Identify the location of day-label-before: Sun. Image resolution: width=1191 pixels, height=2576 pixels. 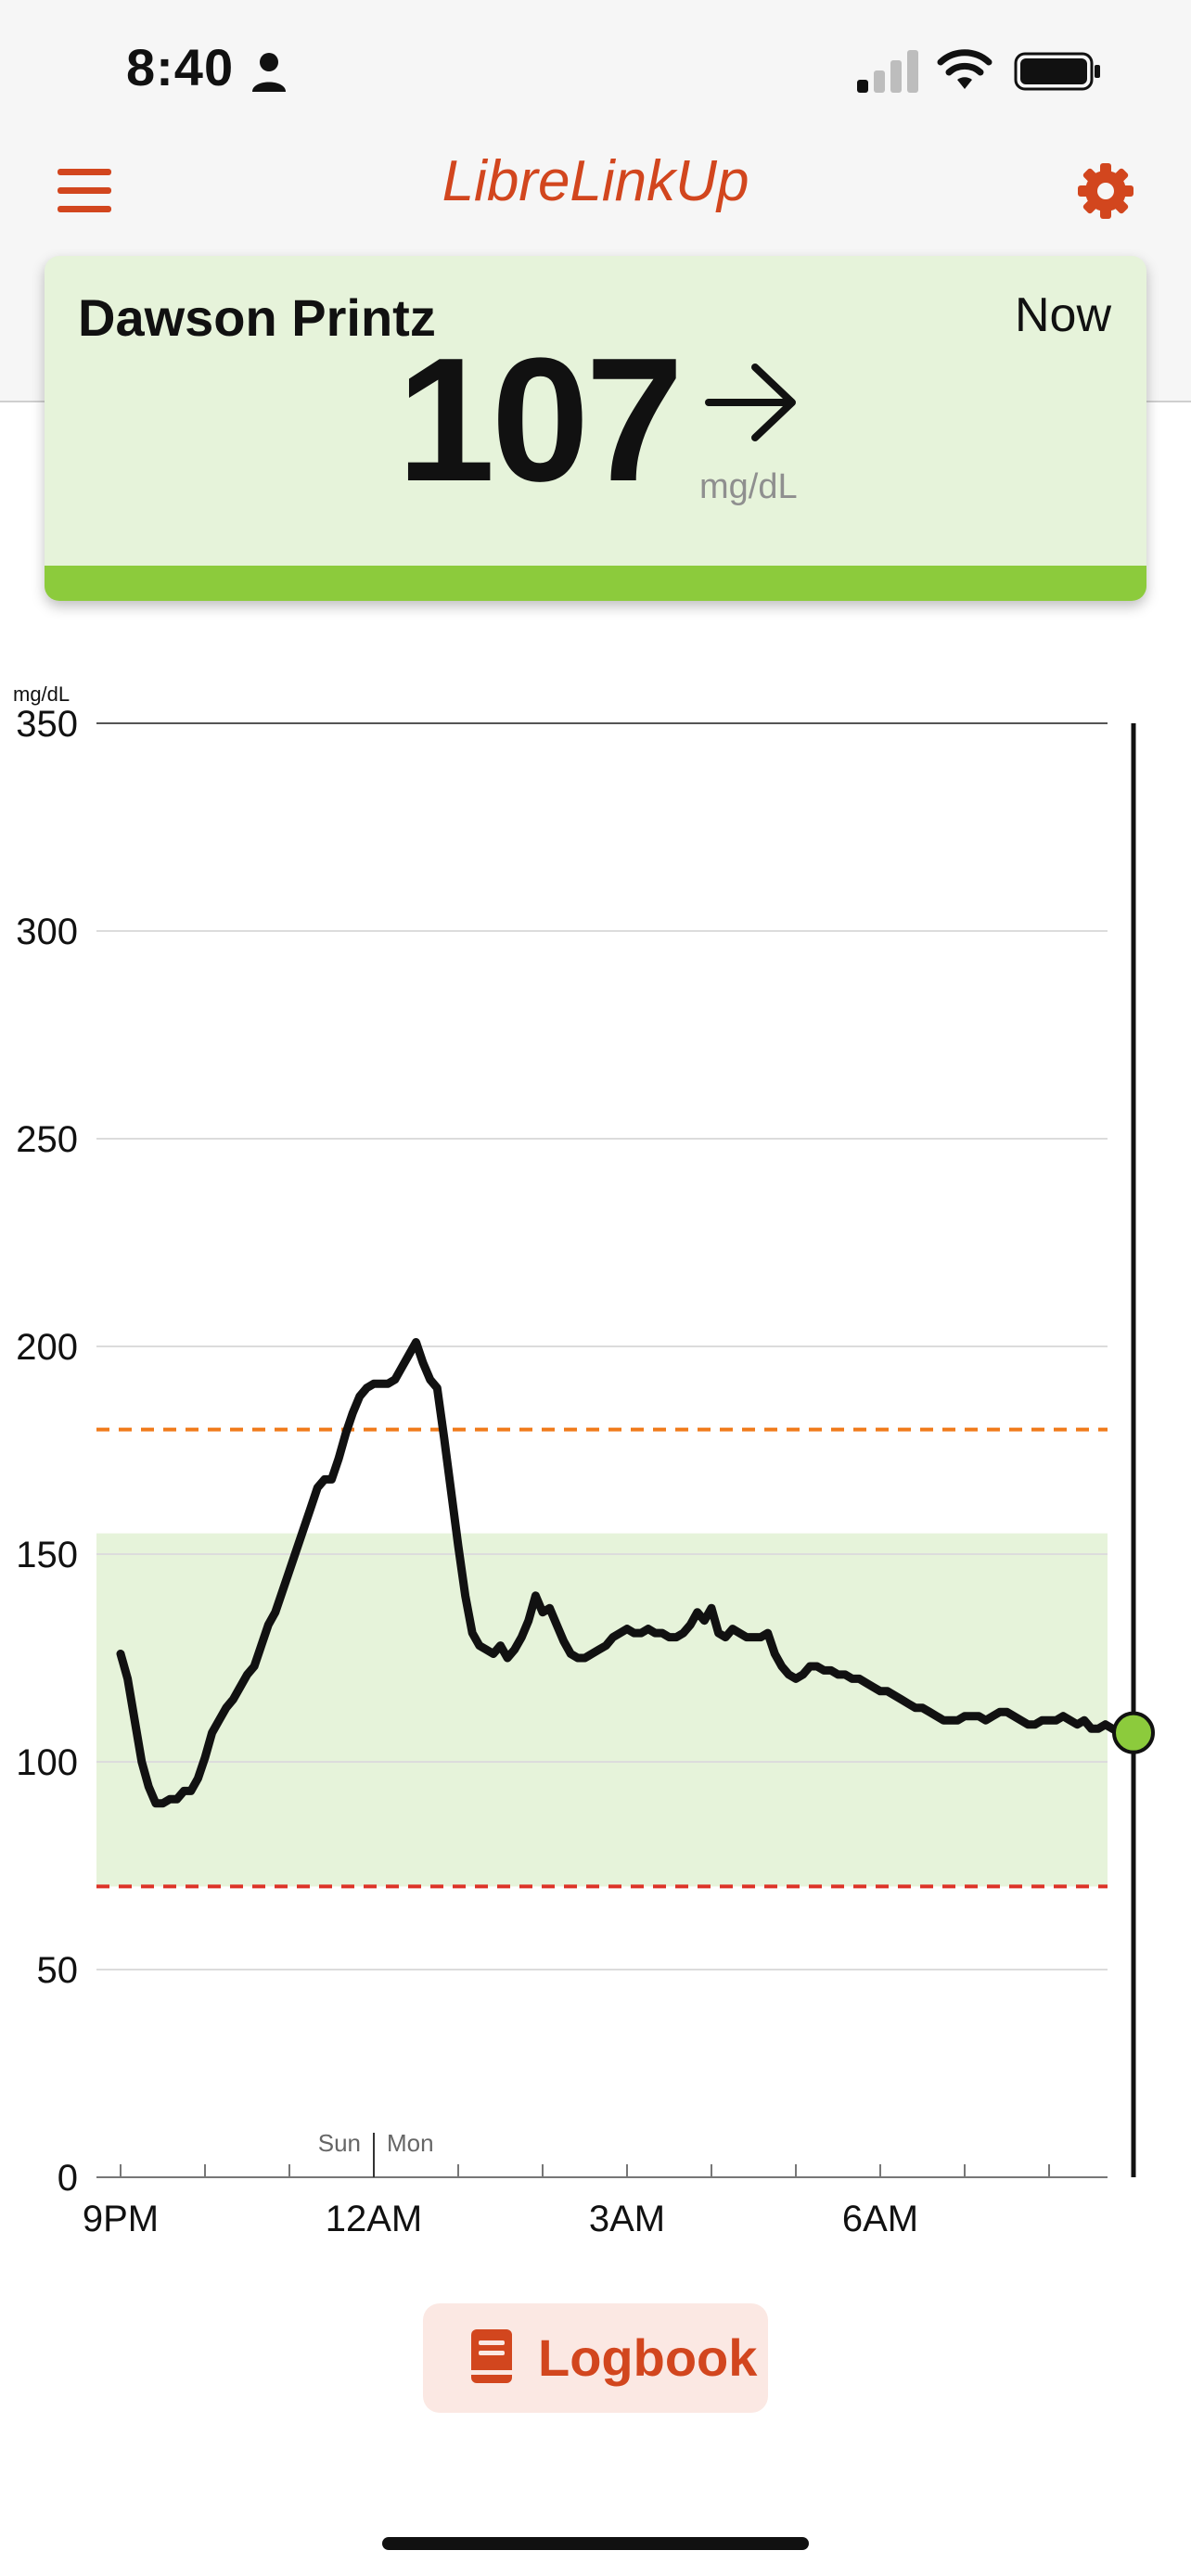
(339, 2143).